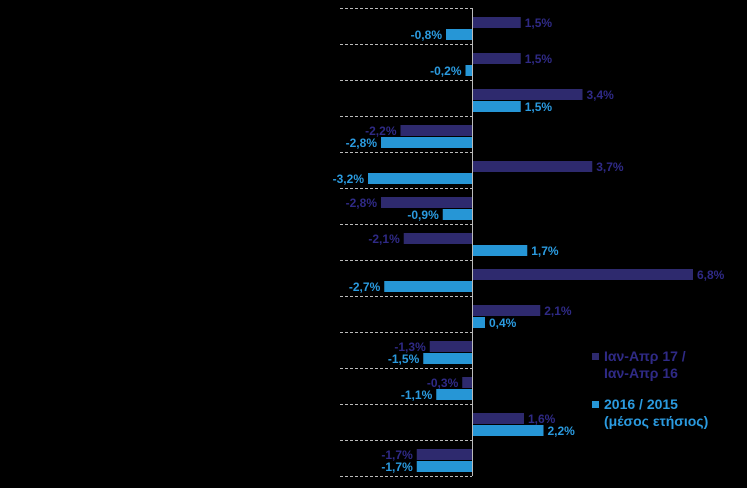  Describe the element at coordinates (349, 179) in the screenshot. I see `data-label-series-2-5: -3,2%` at that location.